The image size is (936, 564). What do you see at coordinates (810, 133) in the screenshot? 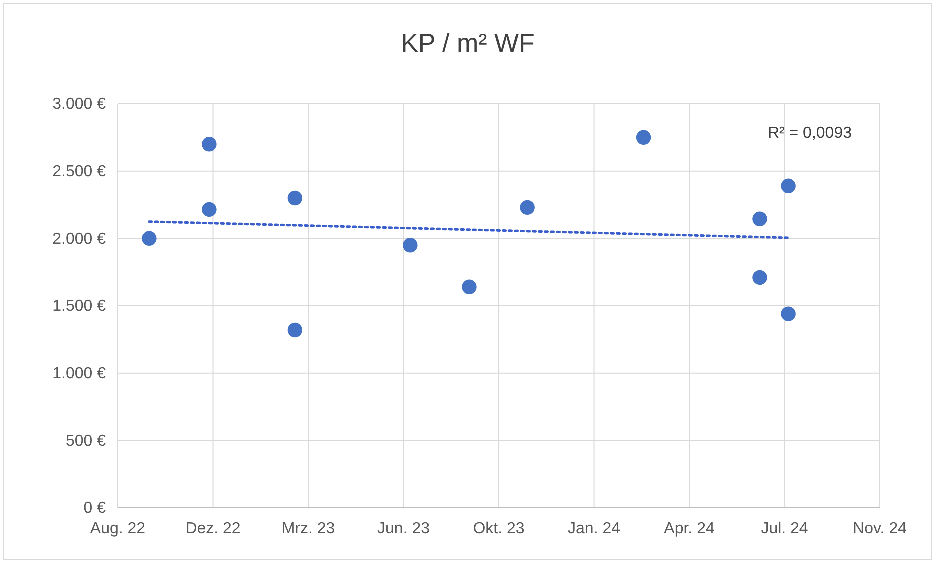
I see `annotation: R² = 0,0093` at bounding box center [810, 133].